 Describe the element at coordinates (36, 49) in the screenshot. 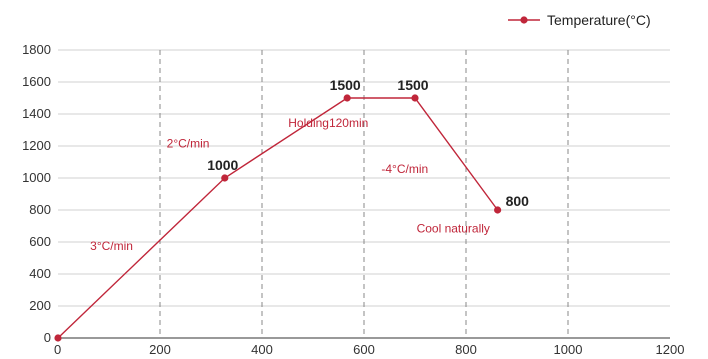

I see `y-tick-label: 1800` at that location.